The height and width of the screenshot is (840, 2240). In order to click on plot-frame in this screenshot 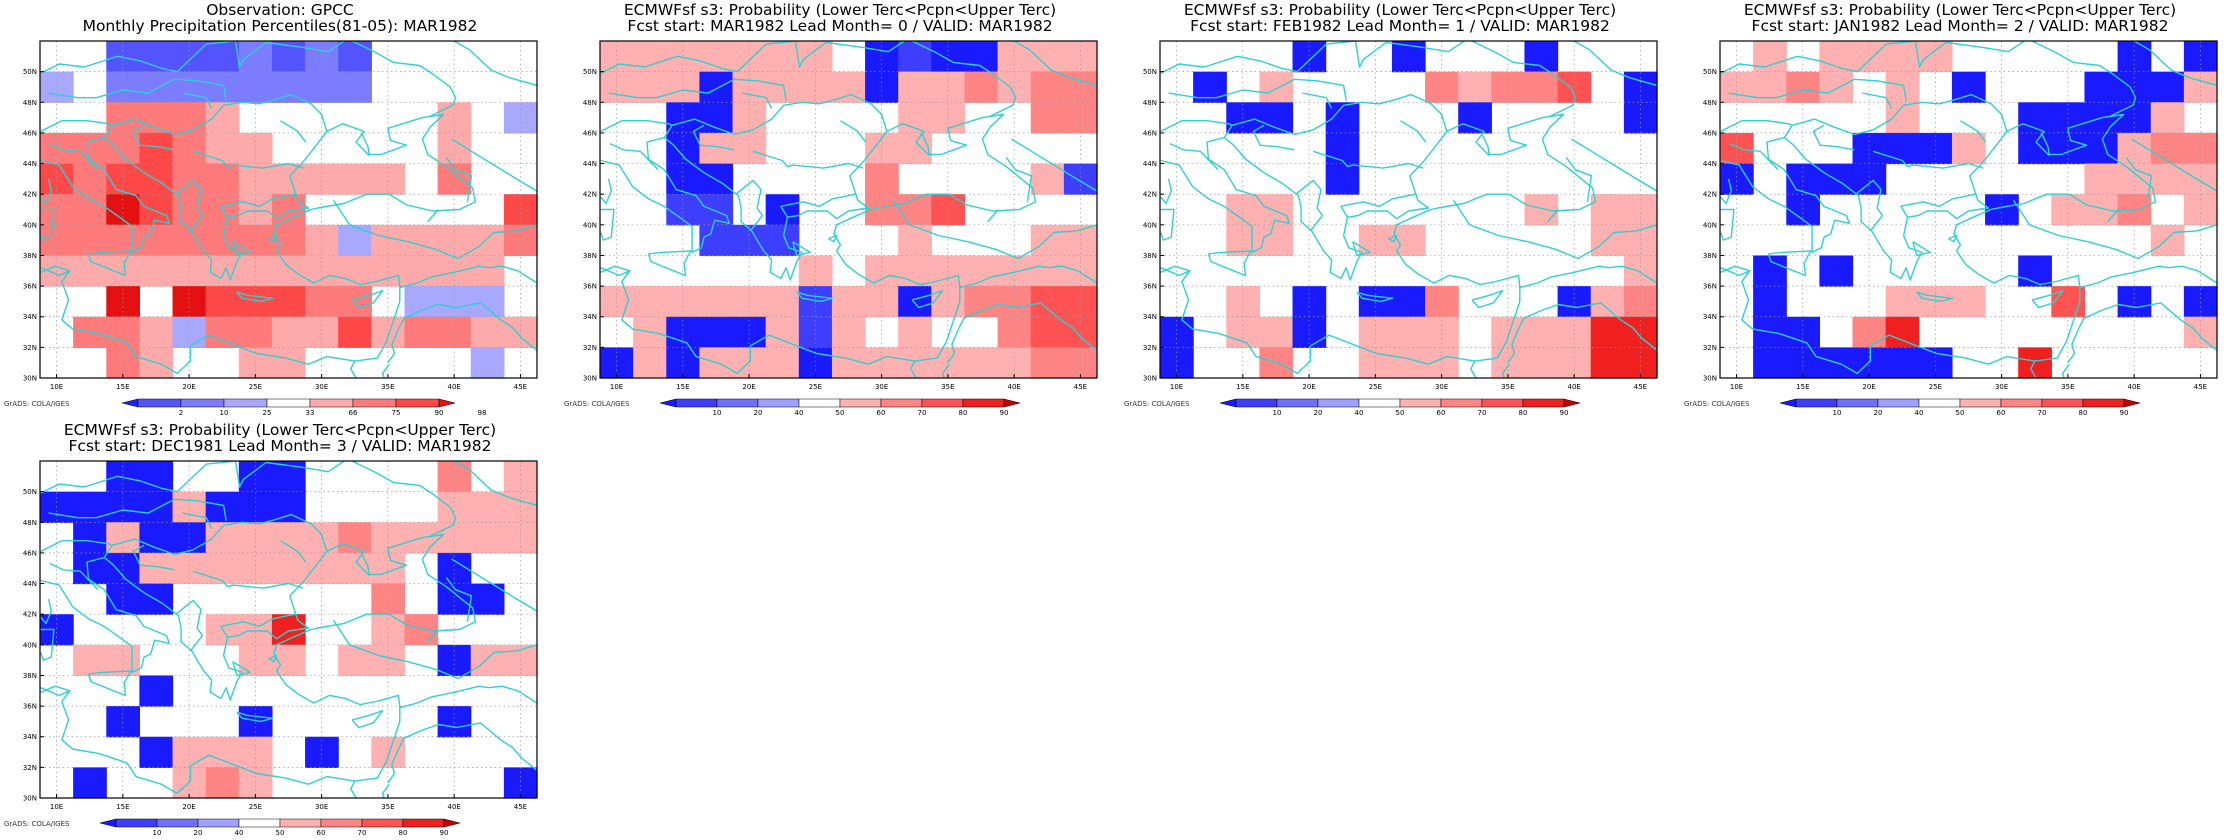, I will do `click(288, 629)`.